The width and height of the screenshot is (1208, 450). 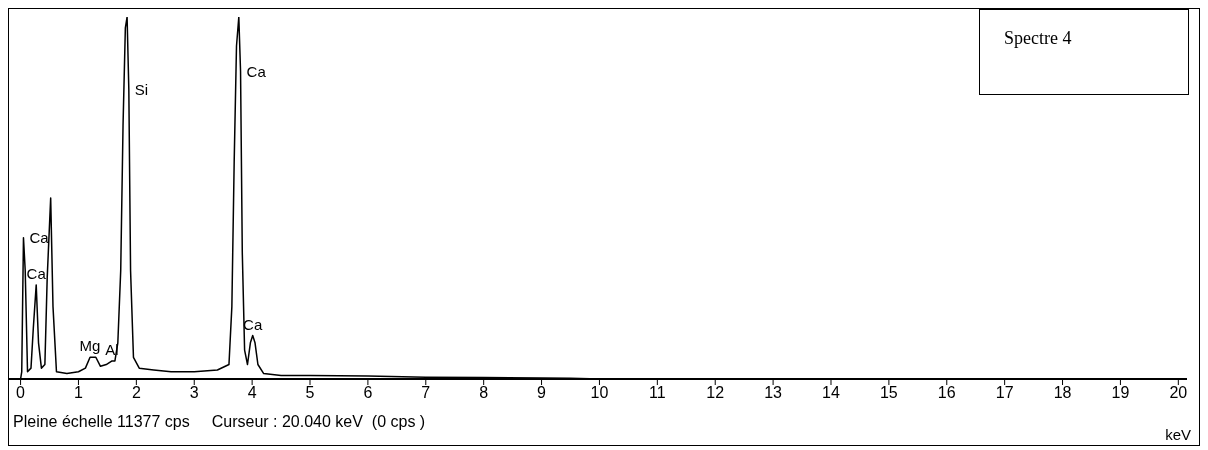 What do you see at coordinates (1178, 393) in the screenshot?
I see `x-tick-label: 20` at bounding box center [1178, 393].